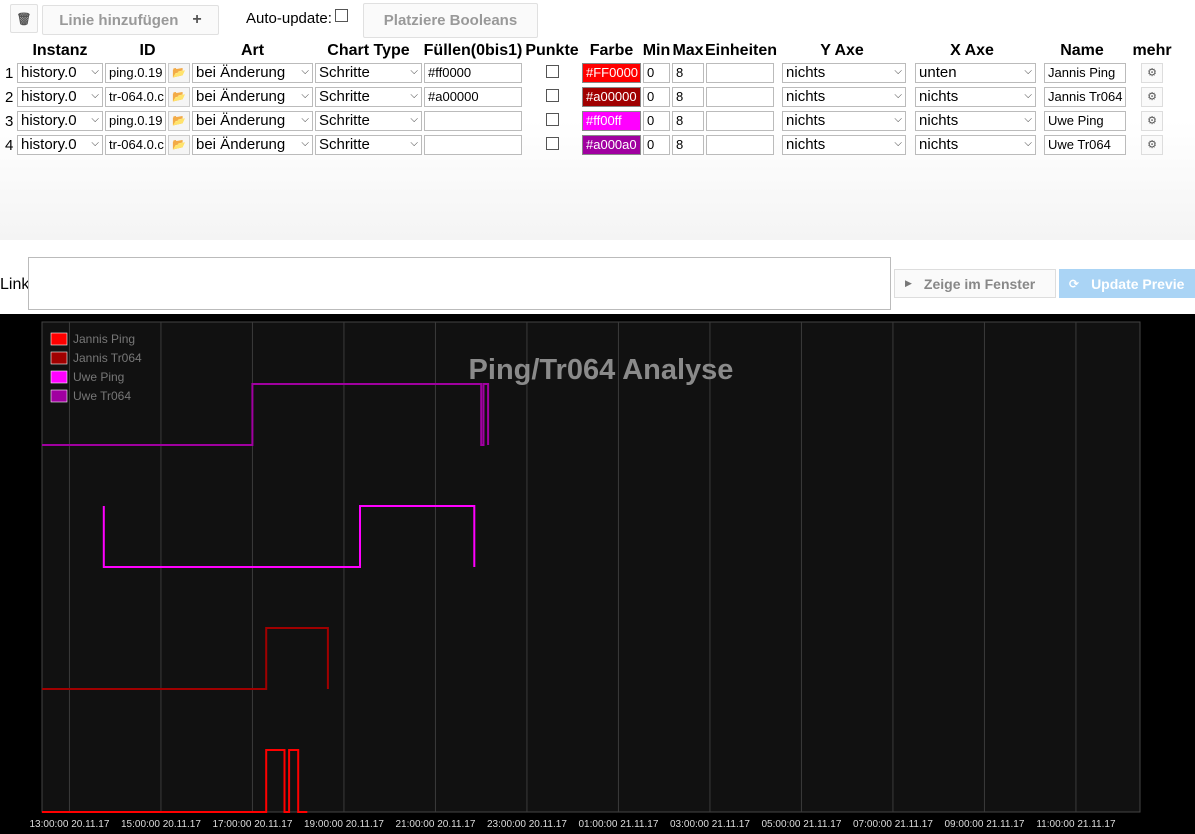  Describe the element at coordinates (1085, 73) in the screenshot. I see `name-input: Jannis Ping` at that location.